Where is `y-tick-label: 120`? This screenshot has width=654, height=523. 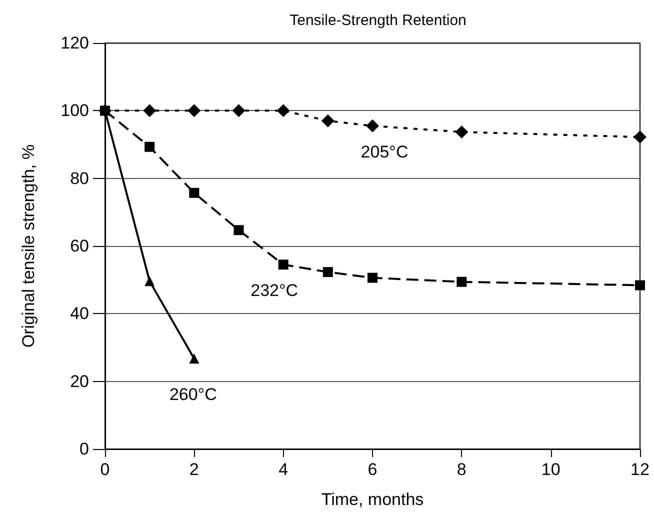
y-tick-label: 120 is located at coordinates (74, 43).